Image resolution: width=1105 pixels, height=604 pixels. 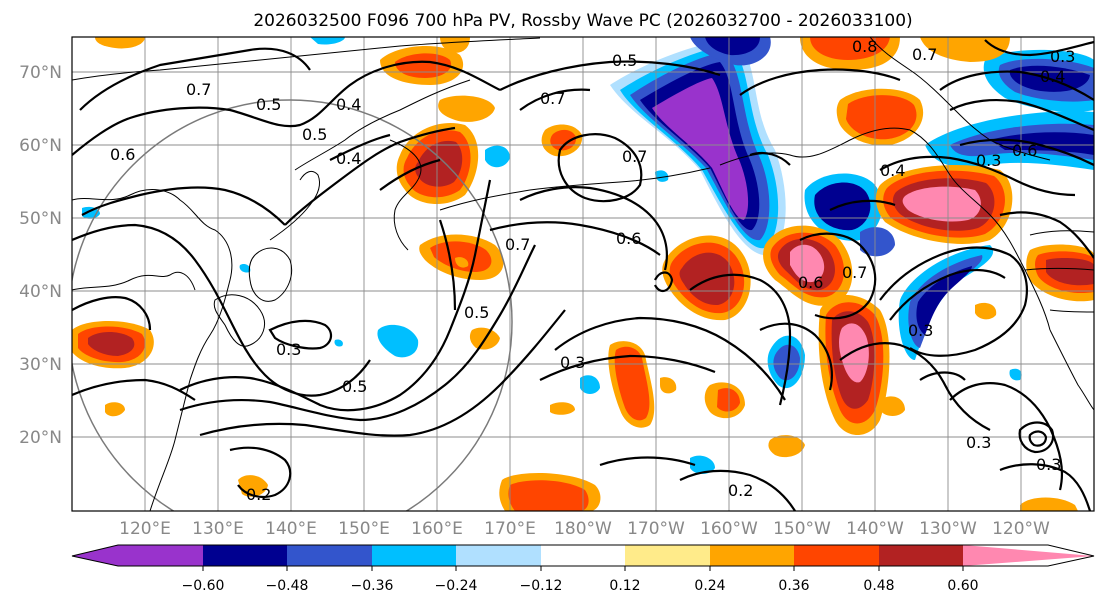 What do you see at coordinates (510, 529) in the screenshot?
I see `lon-label: 170°E` at bounding box center [510, 529].